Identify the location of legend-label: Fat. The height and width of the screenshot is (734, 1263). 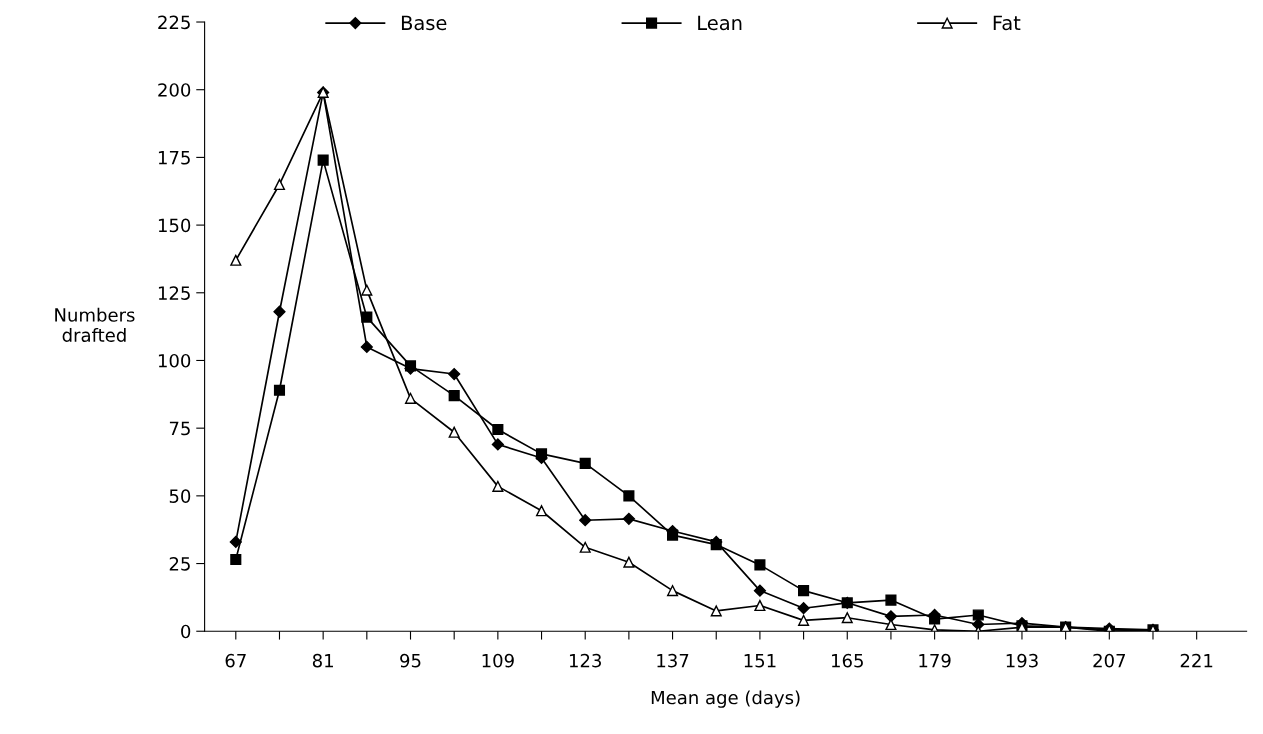
(1007, 23).